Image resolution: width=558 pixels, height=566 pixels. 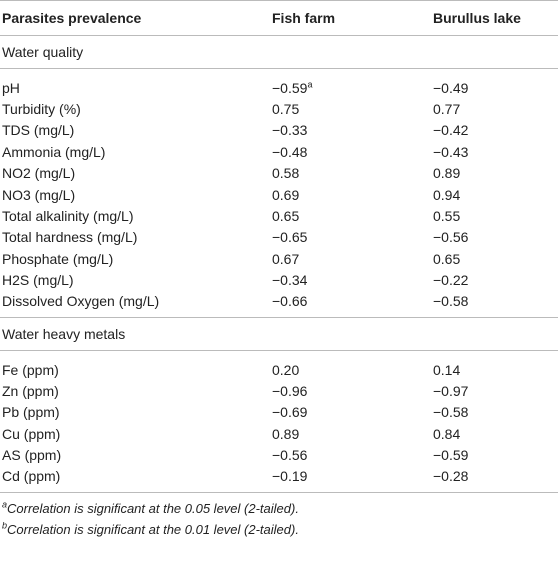 I want to click on fish-farm-value: −0.34, so click(x=290, y=280).